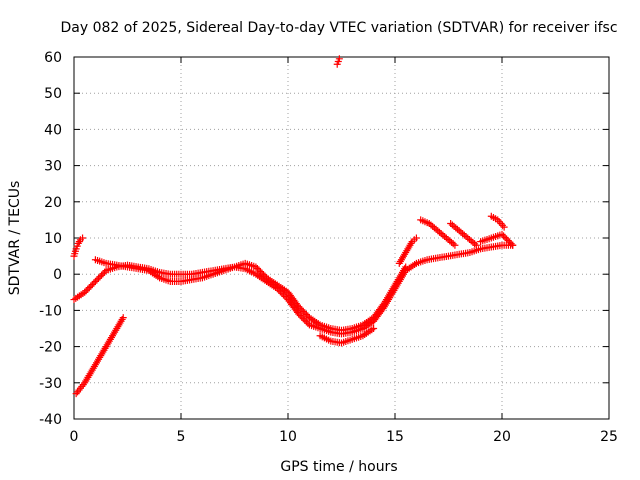  What do you see at coordinates (53, 167) in the screenshot?
I see `y-tick-label: 30` at bounding box center [53, 167].